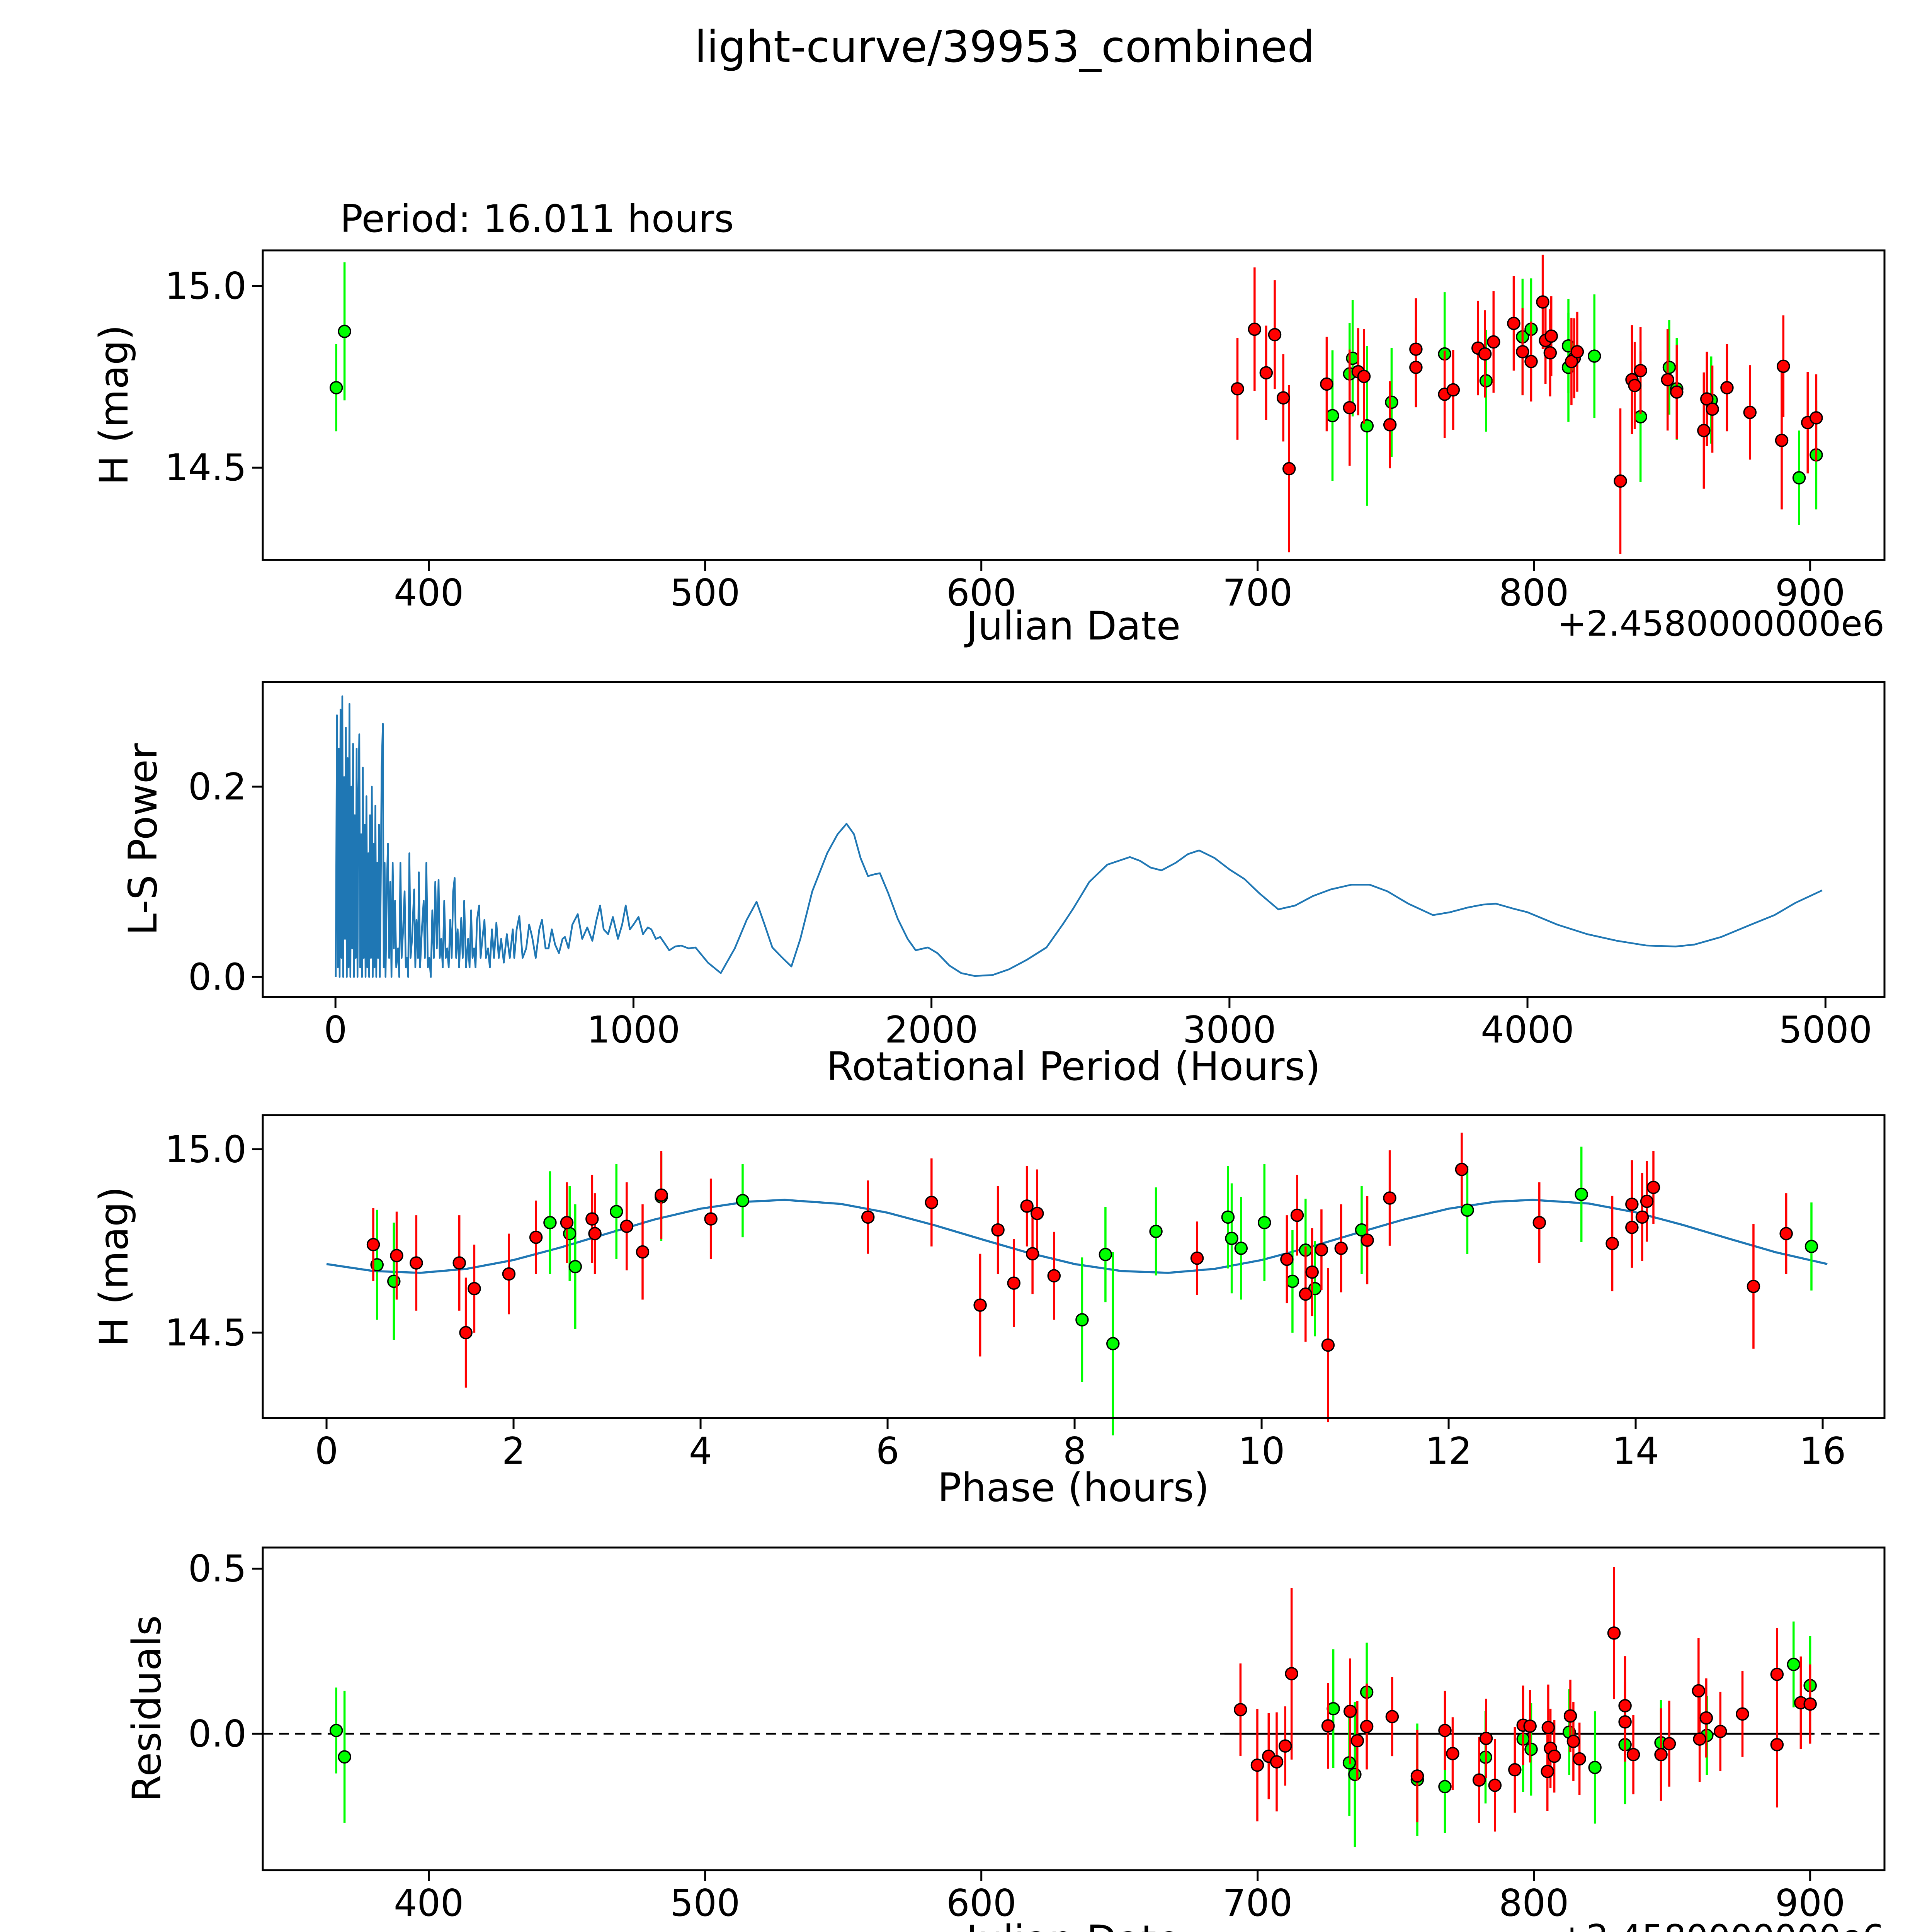  I want to click on periodogram-line, so click(1079, 836).